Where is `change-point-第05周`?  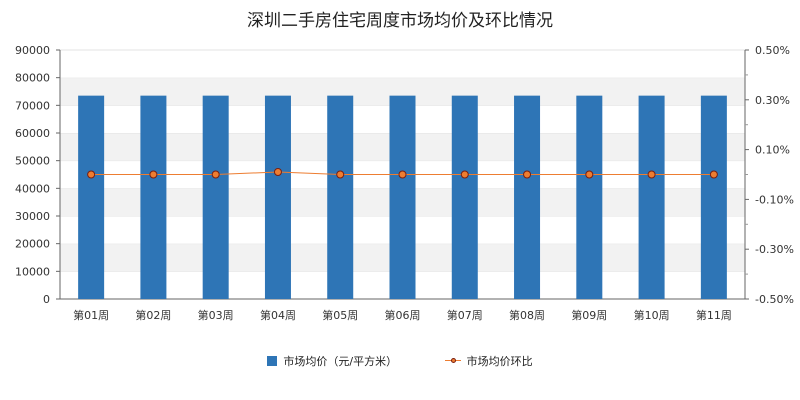 change-point-第05周 is located at coordinates (340, 174).